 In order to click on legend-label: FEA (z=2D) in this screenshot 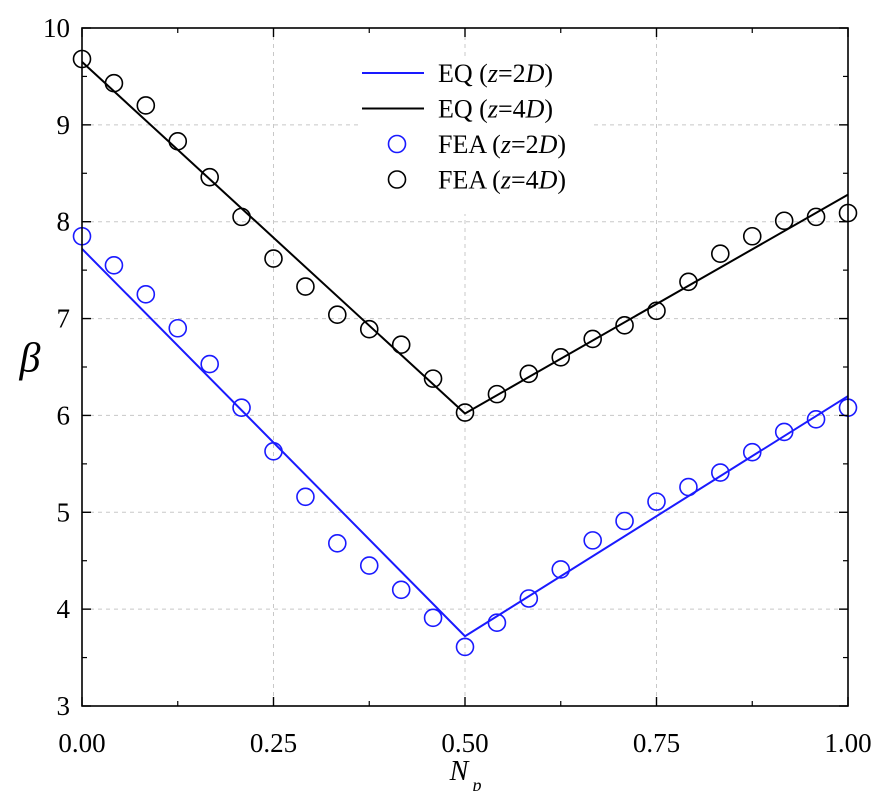, I will do `click(502, 144)`.